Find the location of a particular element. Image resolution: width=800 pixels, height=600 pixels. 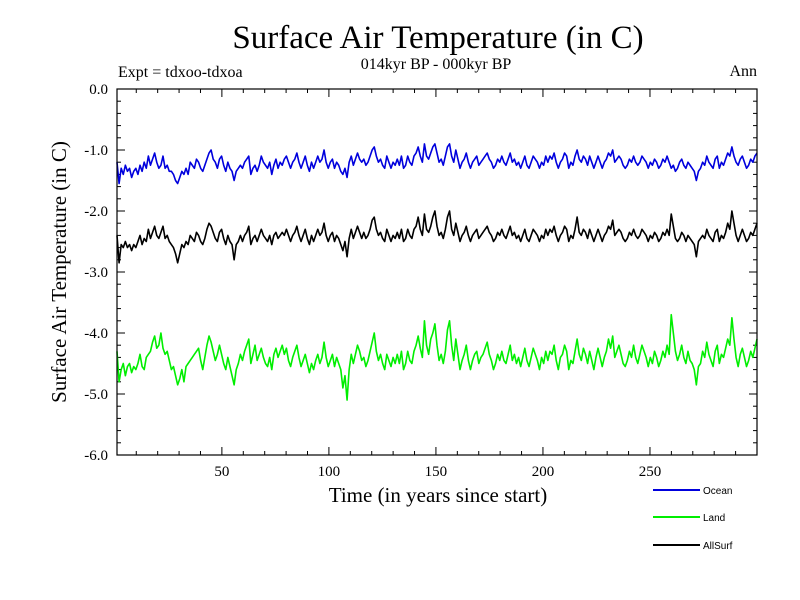

legend-label-allsurf: AllSurf is located at coordinates (718, 546).